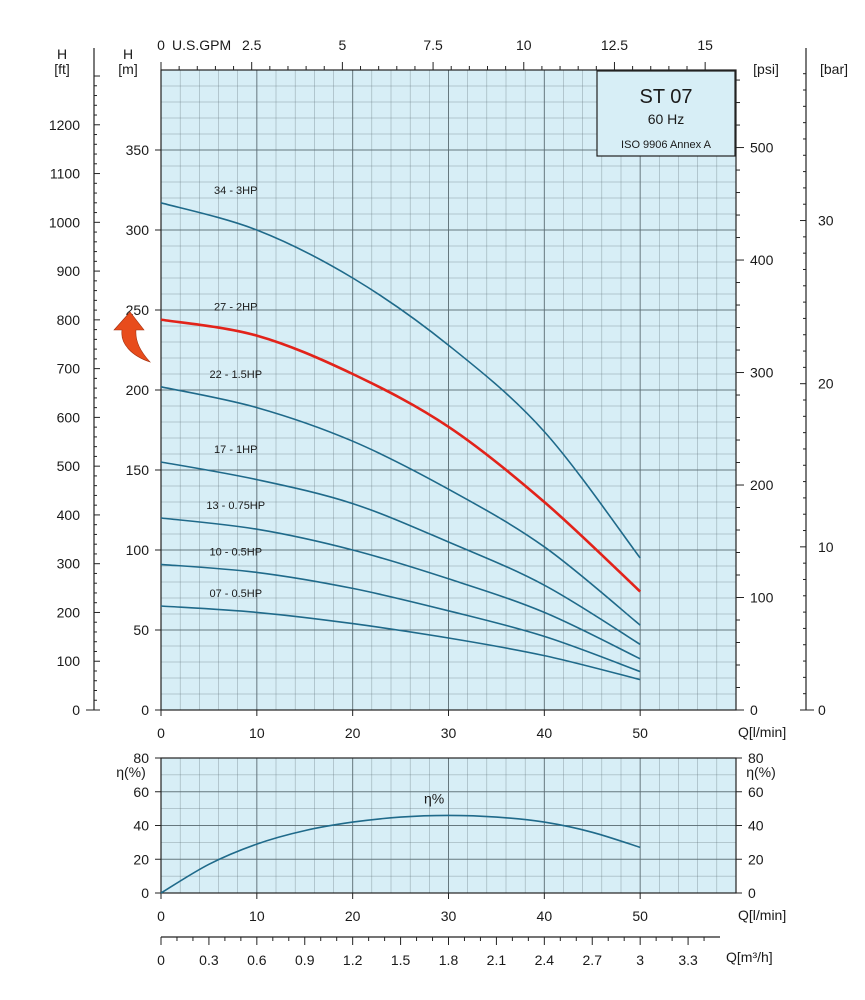  What do you see at coordinates (235, 552) in the screenshot?
I see `head-curve-label: 10 - 0.5HP` at bounding box center [235, 552].